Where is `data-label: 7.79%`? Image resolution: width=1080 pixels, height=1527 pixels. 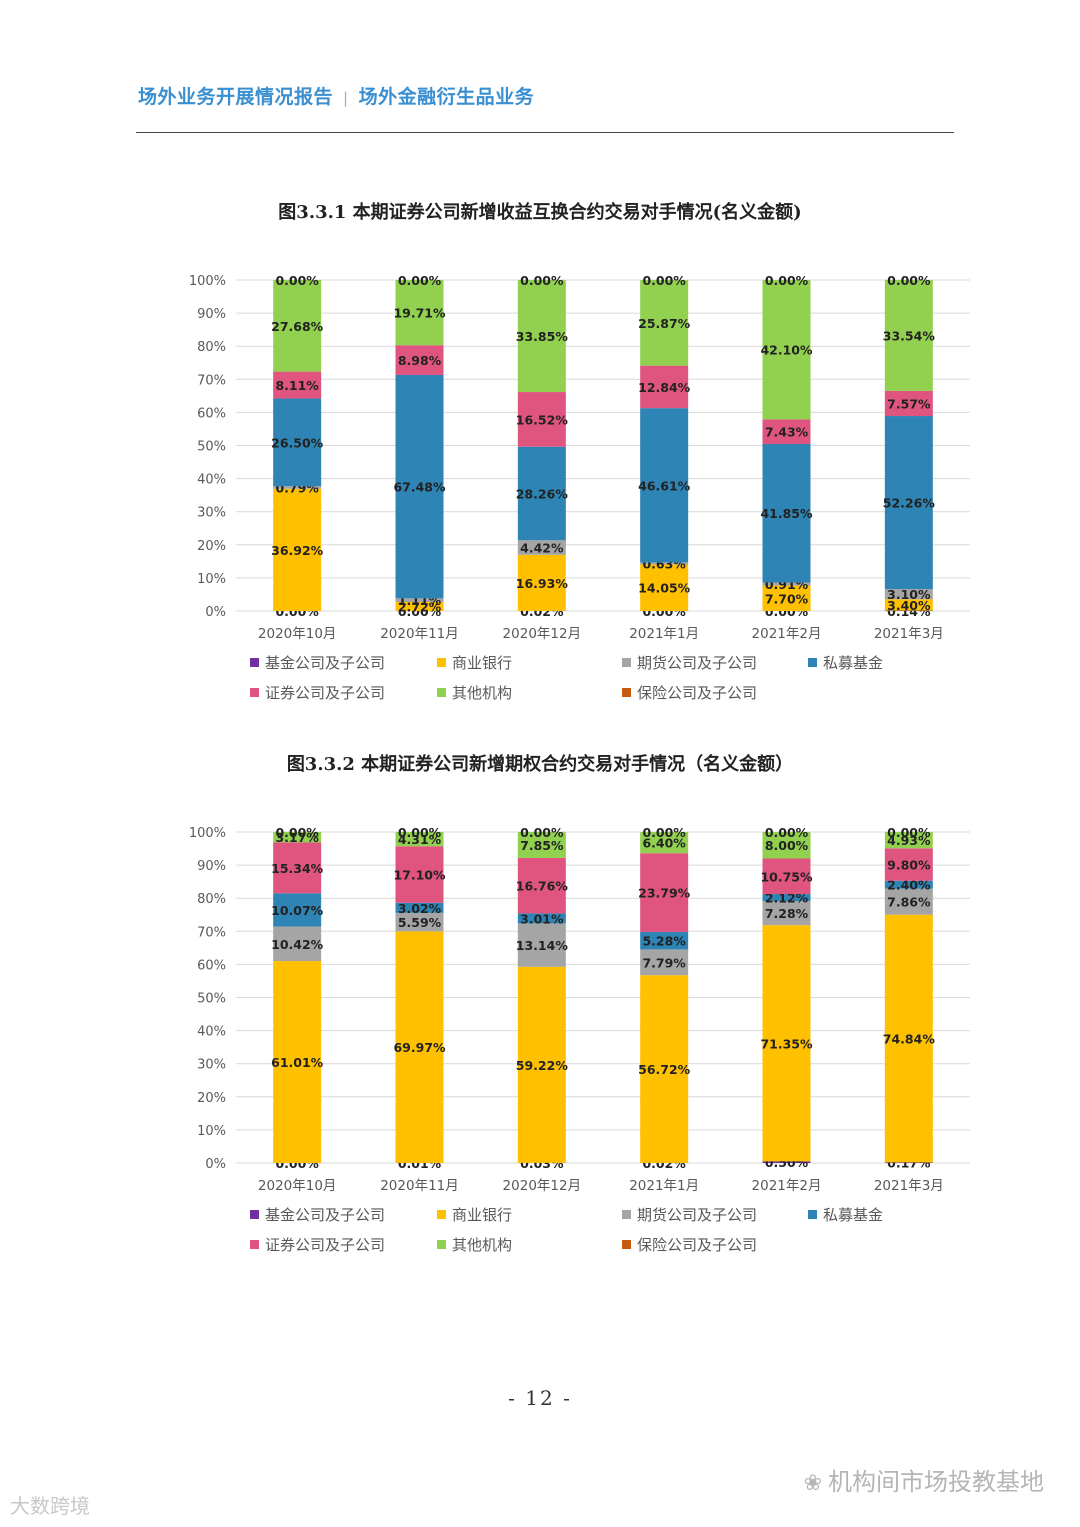
data-label: 7.79% is located at coordinates (664, 962).